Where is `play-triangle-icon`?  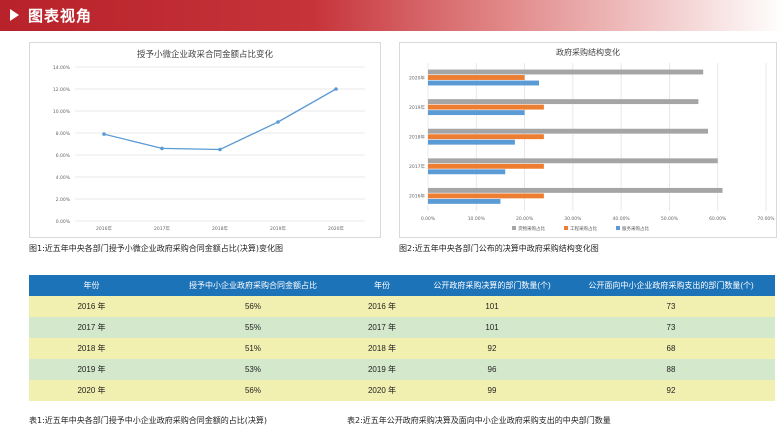
play-triangle-icon is located at coordinates (14, 15).